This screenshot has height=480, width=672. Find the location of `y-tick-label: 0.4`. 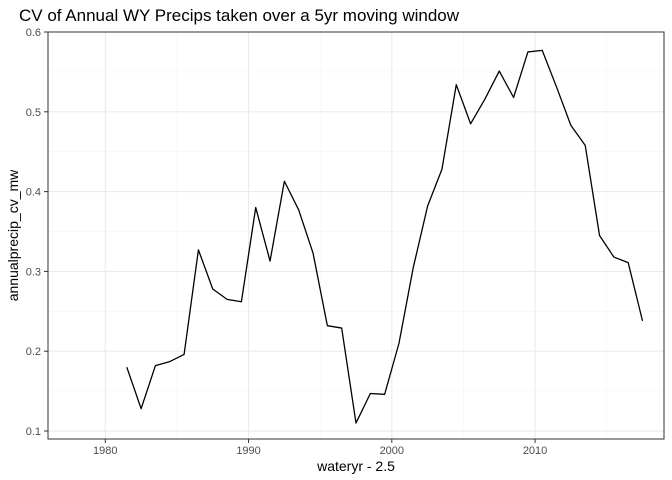

y-tick-label: 0.4 is located at coordinates (33, 193).